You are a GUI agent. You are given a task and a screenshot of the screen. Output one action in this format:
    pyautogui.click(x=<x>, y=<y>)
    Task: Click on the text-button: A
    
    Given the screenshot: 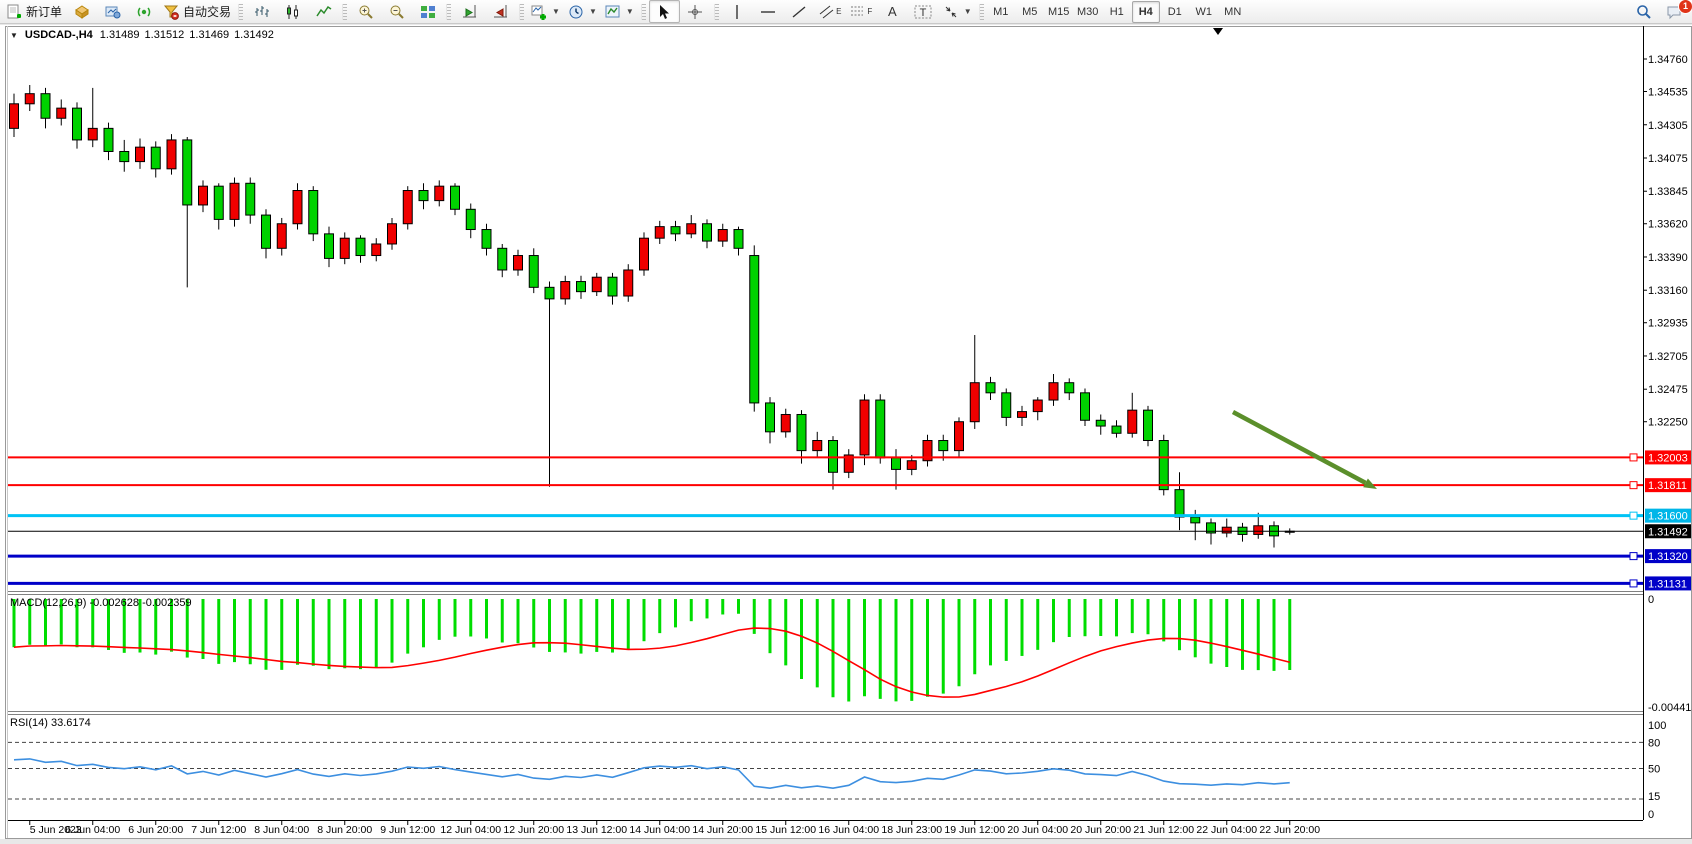 What is the action you would take?
    pyautogui.click(x=892, y=11)
    